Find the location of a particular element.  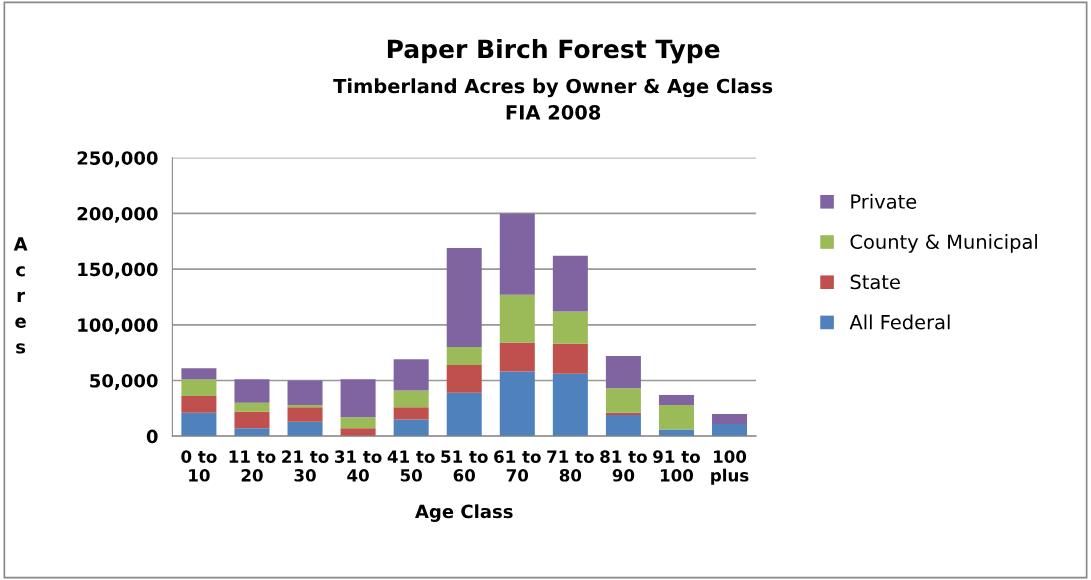

chart-title: Paper Birch Forest Type is located at coordinates (553, 51).